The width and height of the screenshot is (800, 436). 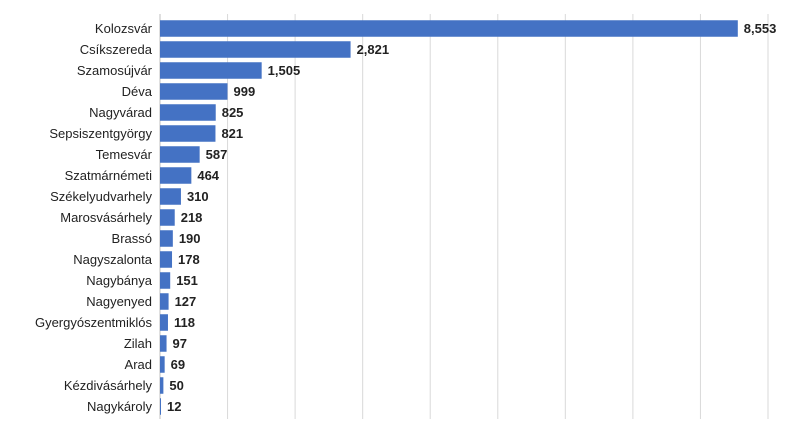 I want to click on category-label: Nagykároly, so click(x=120, y=406).